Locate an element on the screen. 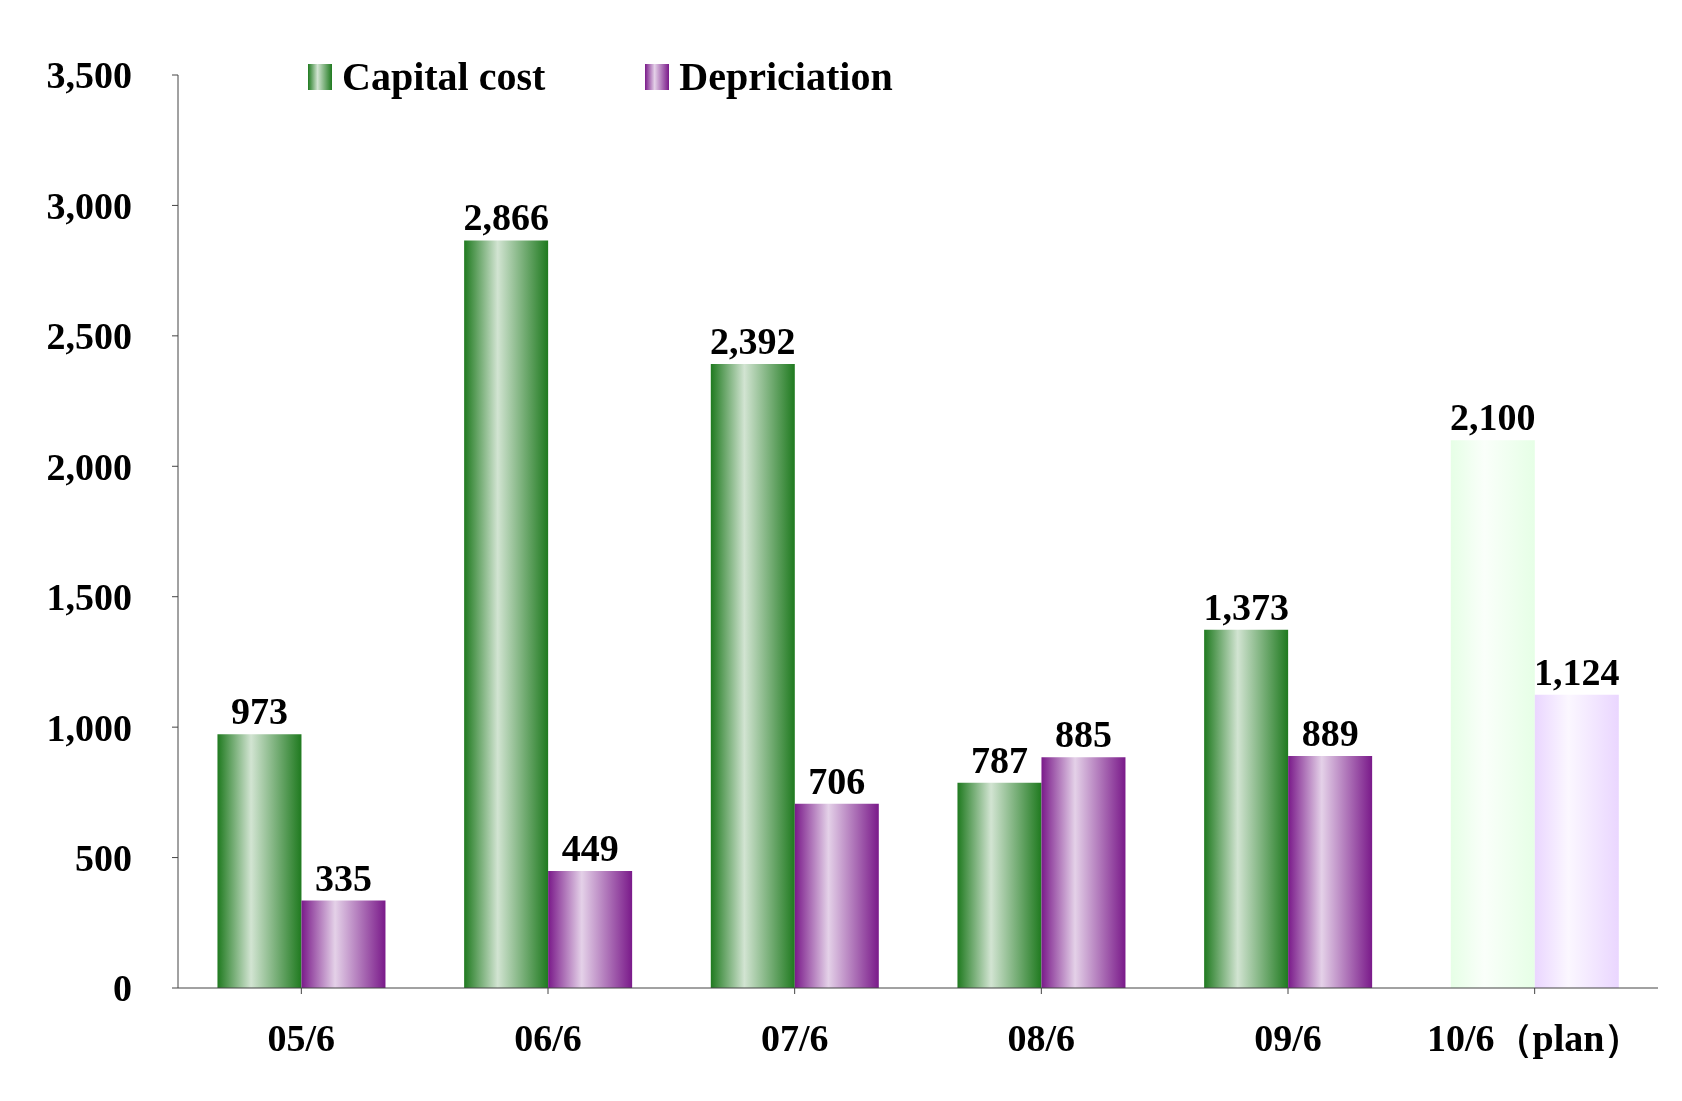 The height and width of the screenshot is (1101, 1682). y-tick-label: 500 is located at coordinates (103, 858).